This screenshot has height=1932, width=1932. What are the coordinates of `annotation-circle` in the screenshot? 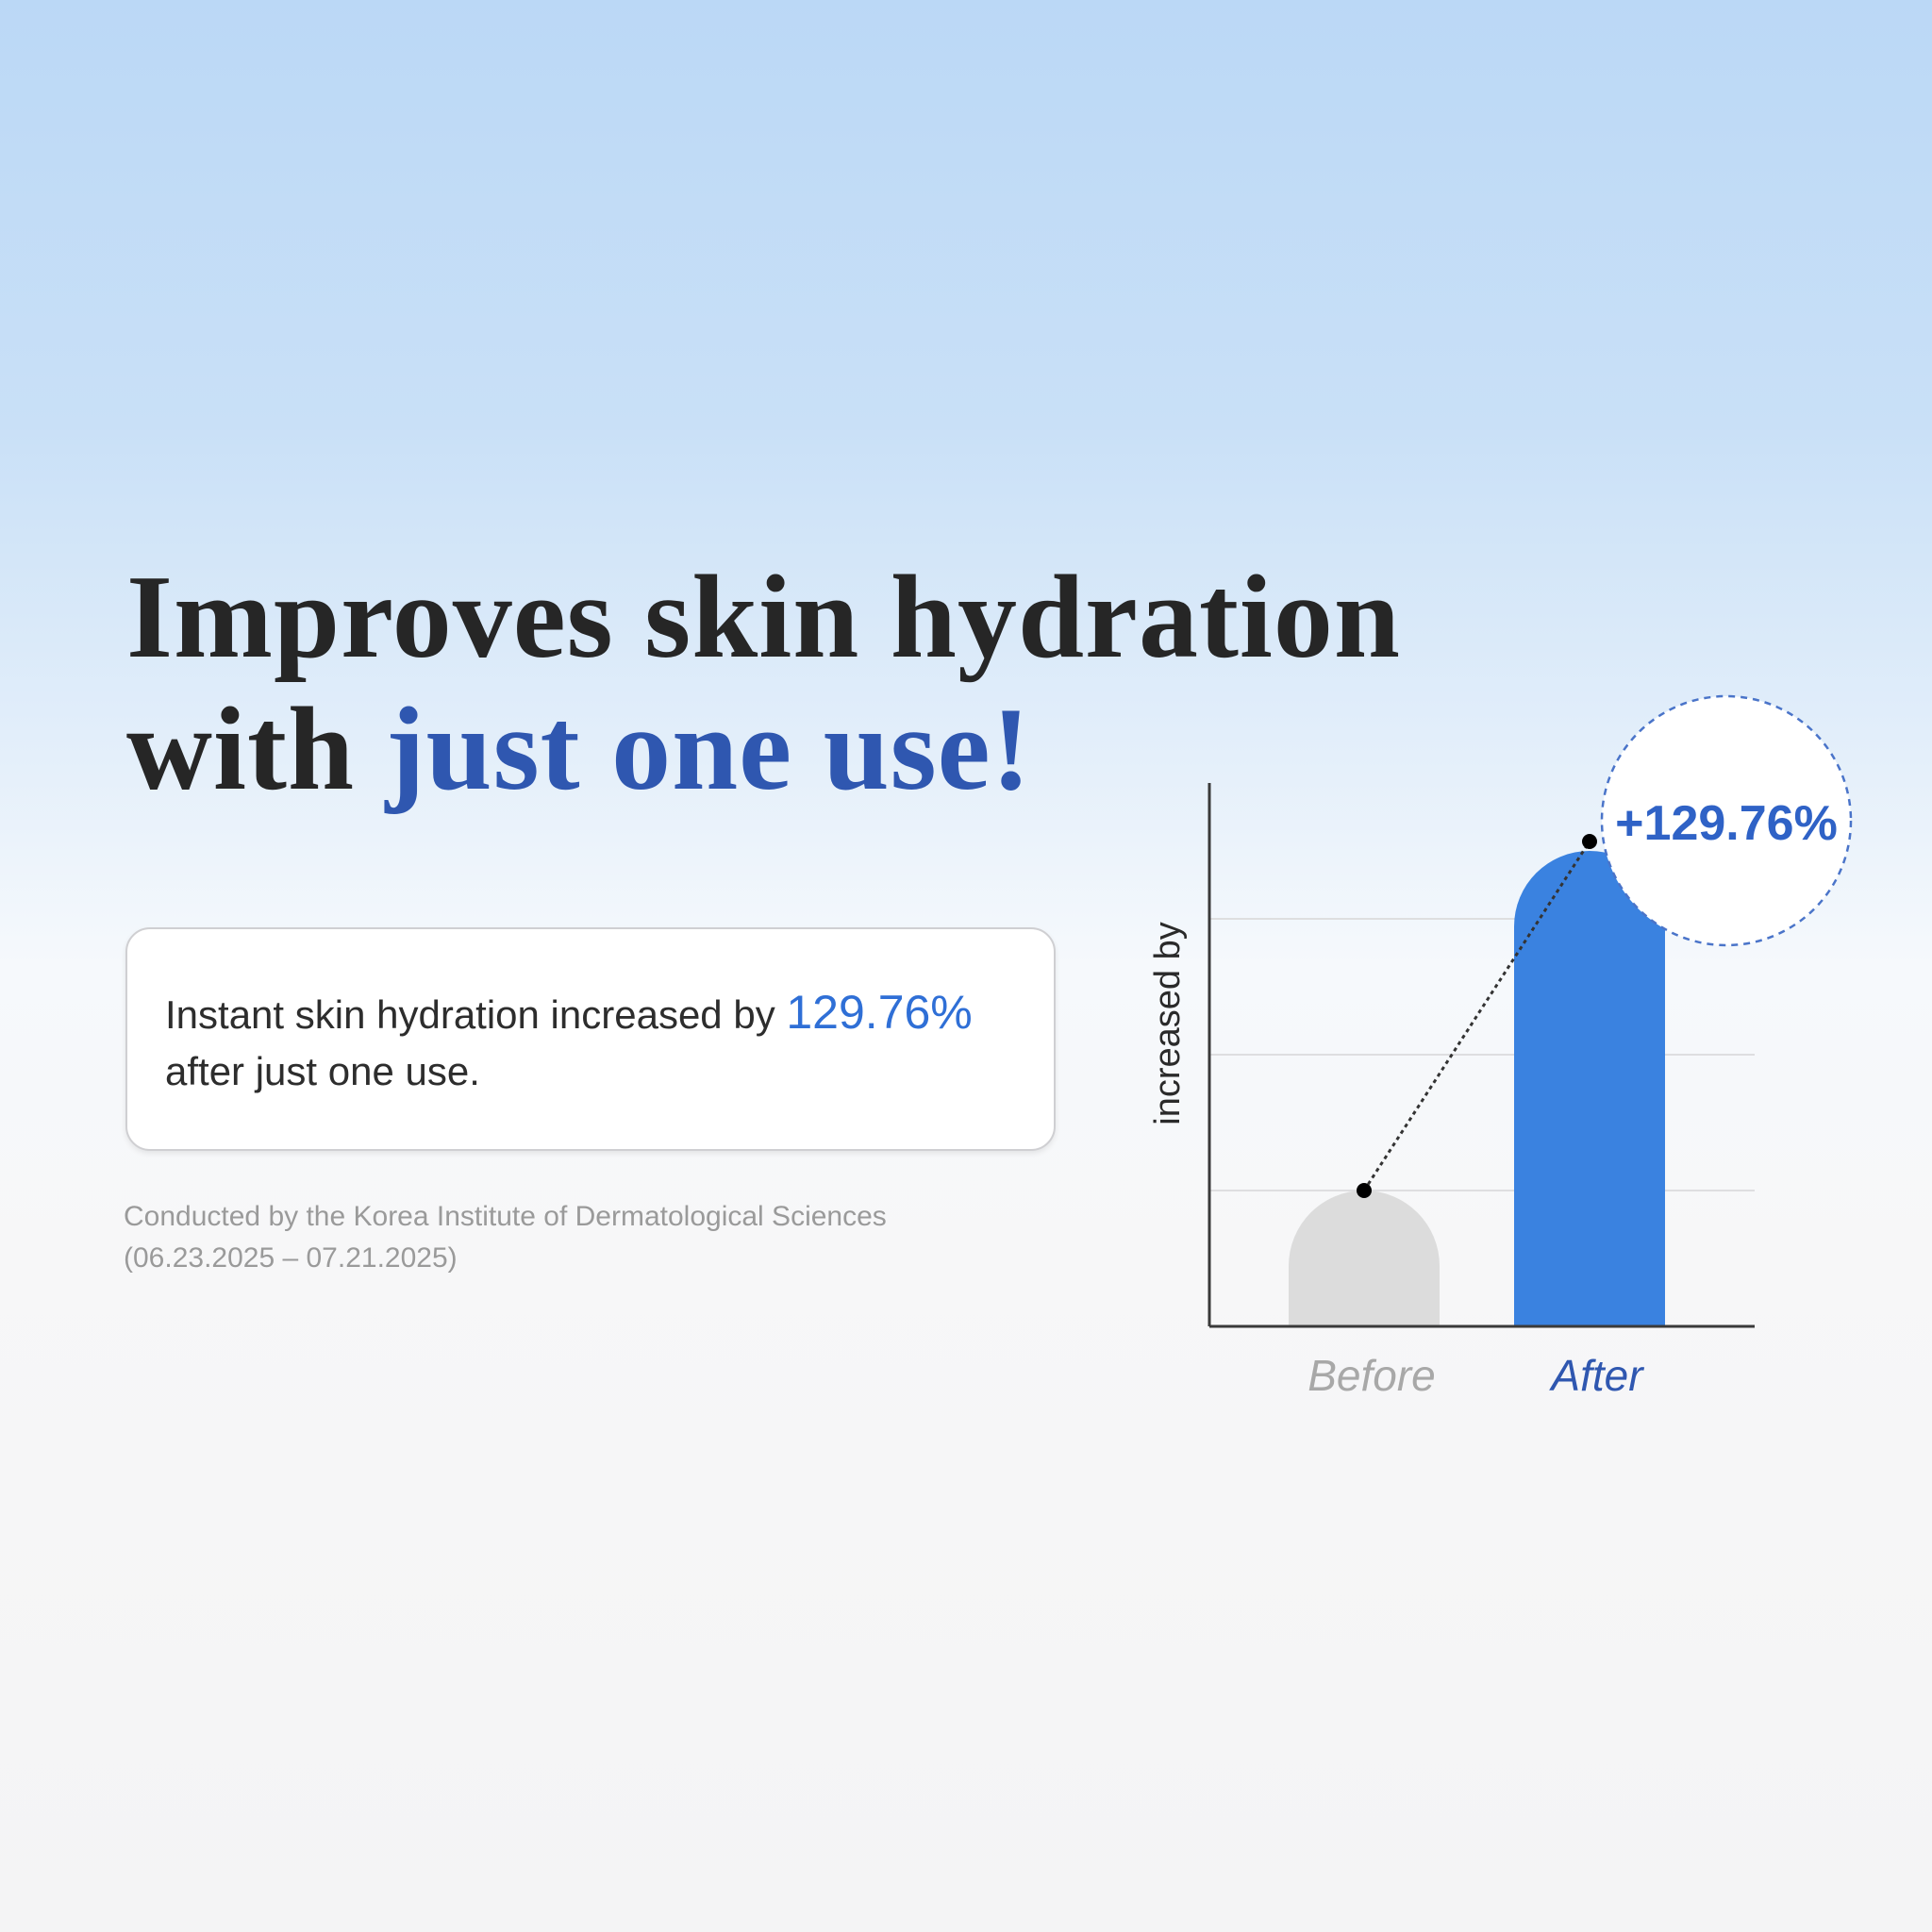 It's located at (1726, 821).